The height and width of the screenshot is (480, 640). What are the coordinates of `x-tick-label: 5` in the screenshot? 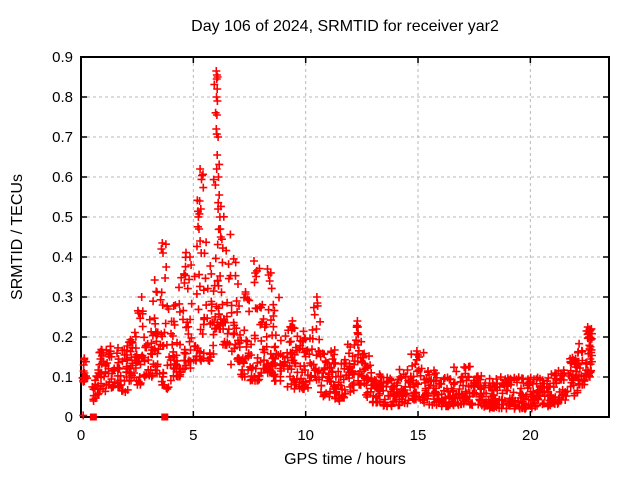 It's located at (193, 435).